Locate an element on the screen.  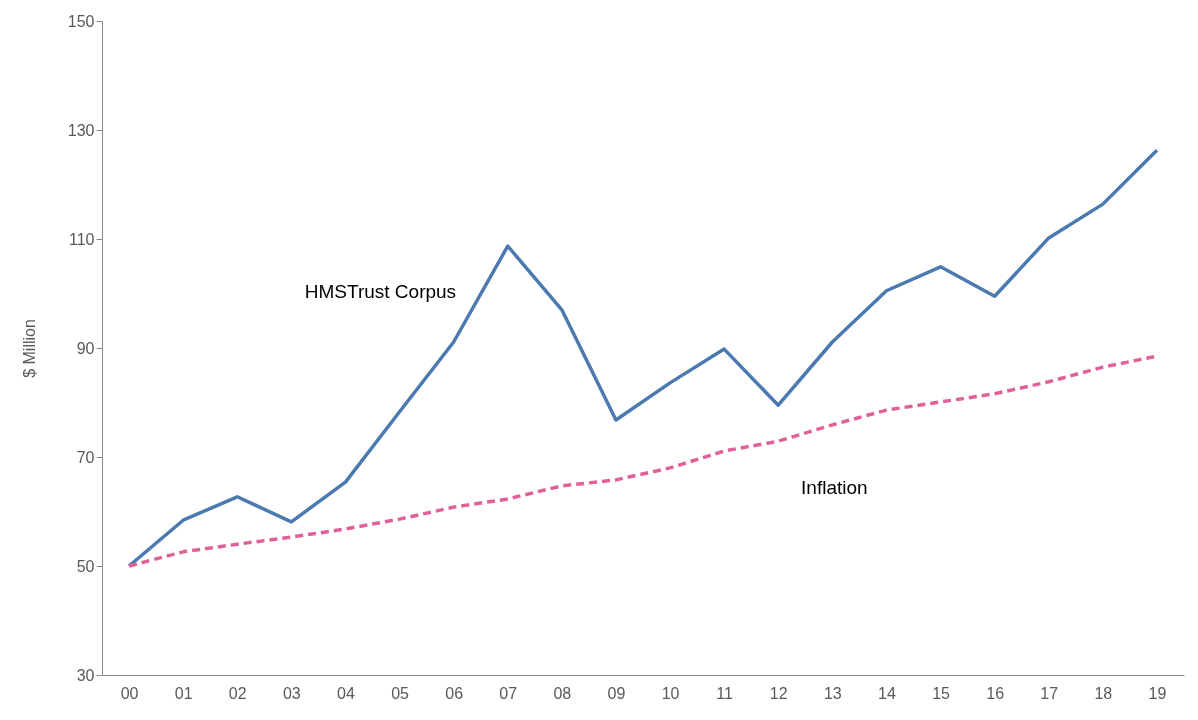
x-tick-label: 19 is located at coordinates (1157, 693).